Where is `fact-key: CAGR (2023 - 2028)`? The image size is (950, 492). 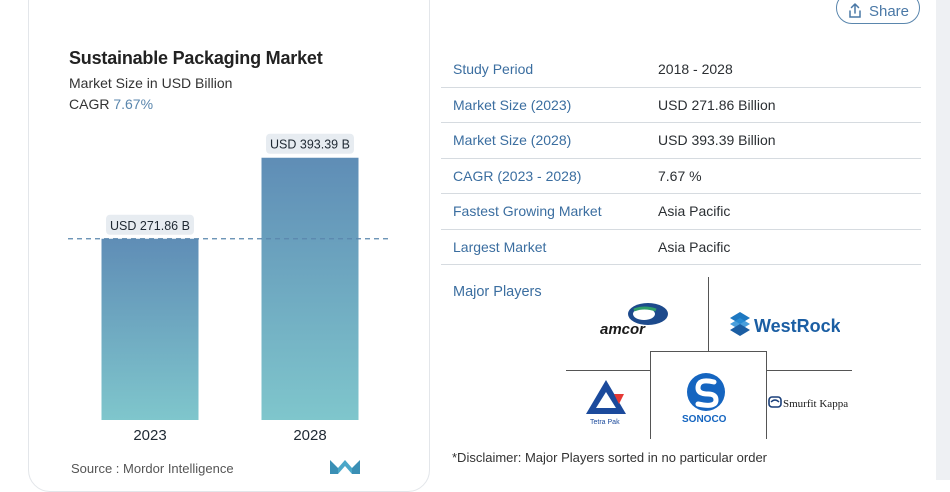
fact-key: CAGR (2023 - 2028) is located at coordinates (549, 176).